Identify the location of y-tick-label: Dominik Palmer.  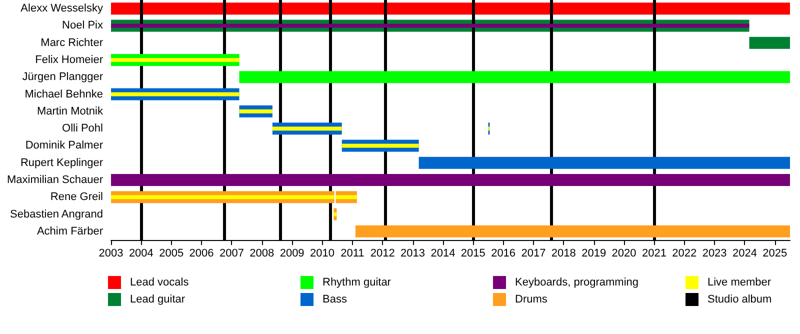
(64, 146).